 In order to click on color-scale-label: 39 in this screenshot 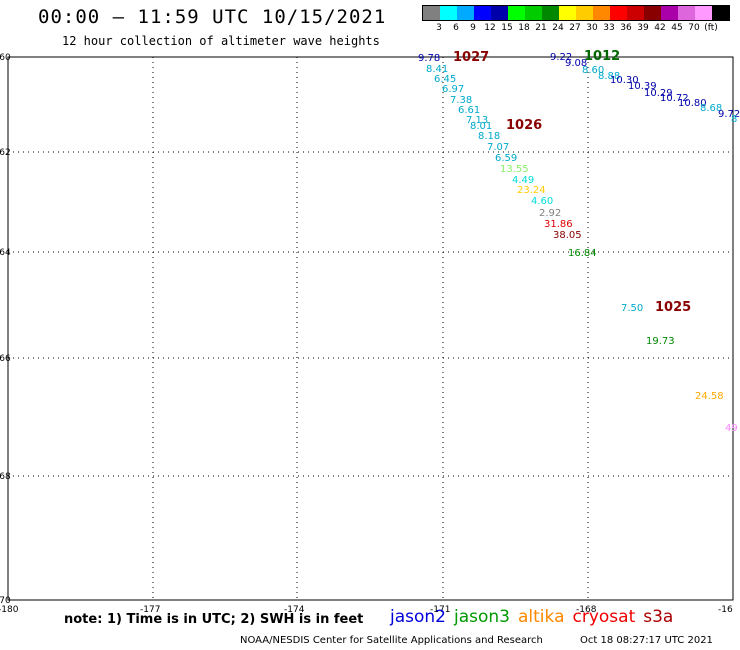, I will do `click(643, 28)`.